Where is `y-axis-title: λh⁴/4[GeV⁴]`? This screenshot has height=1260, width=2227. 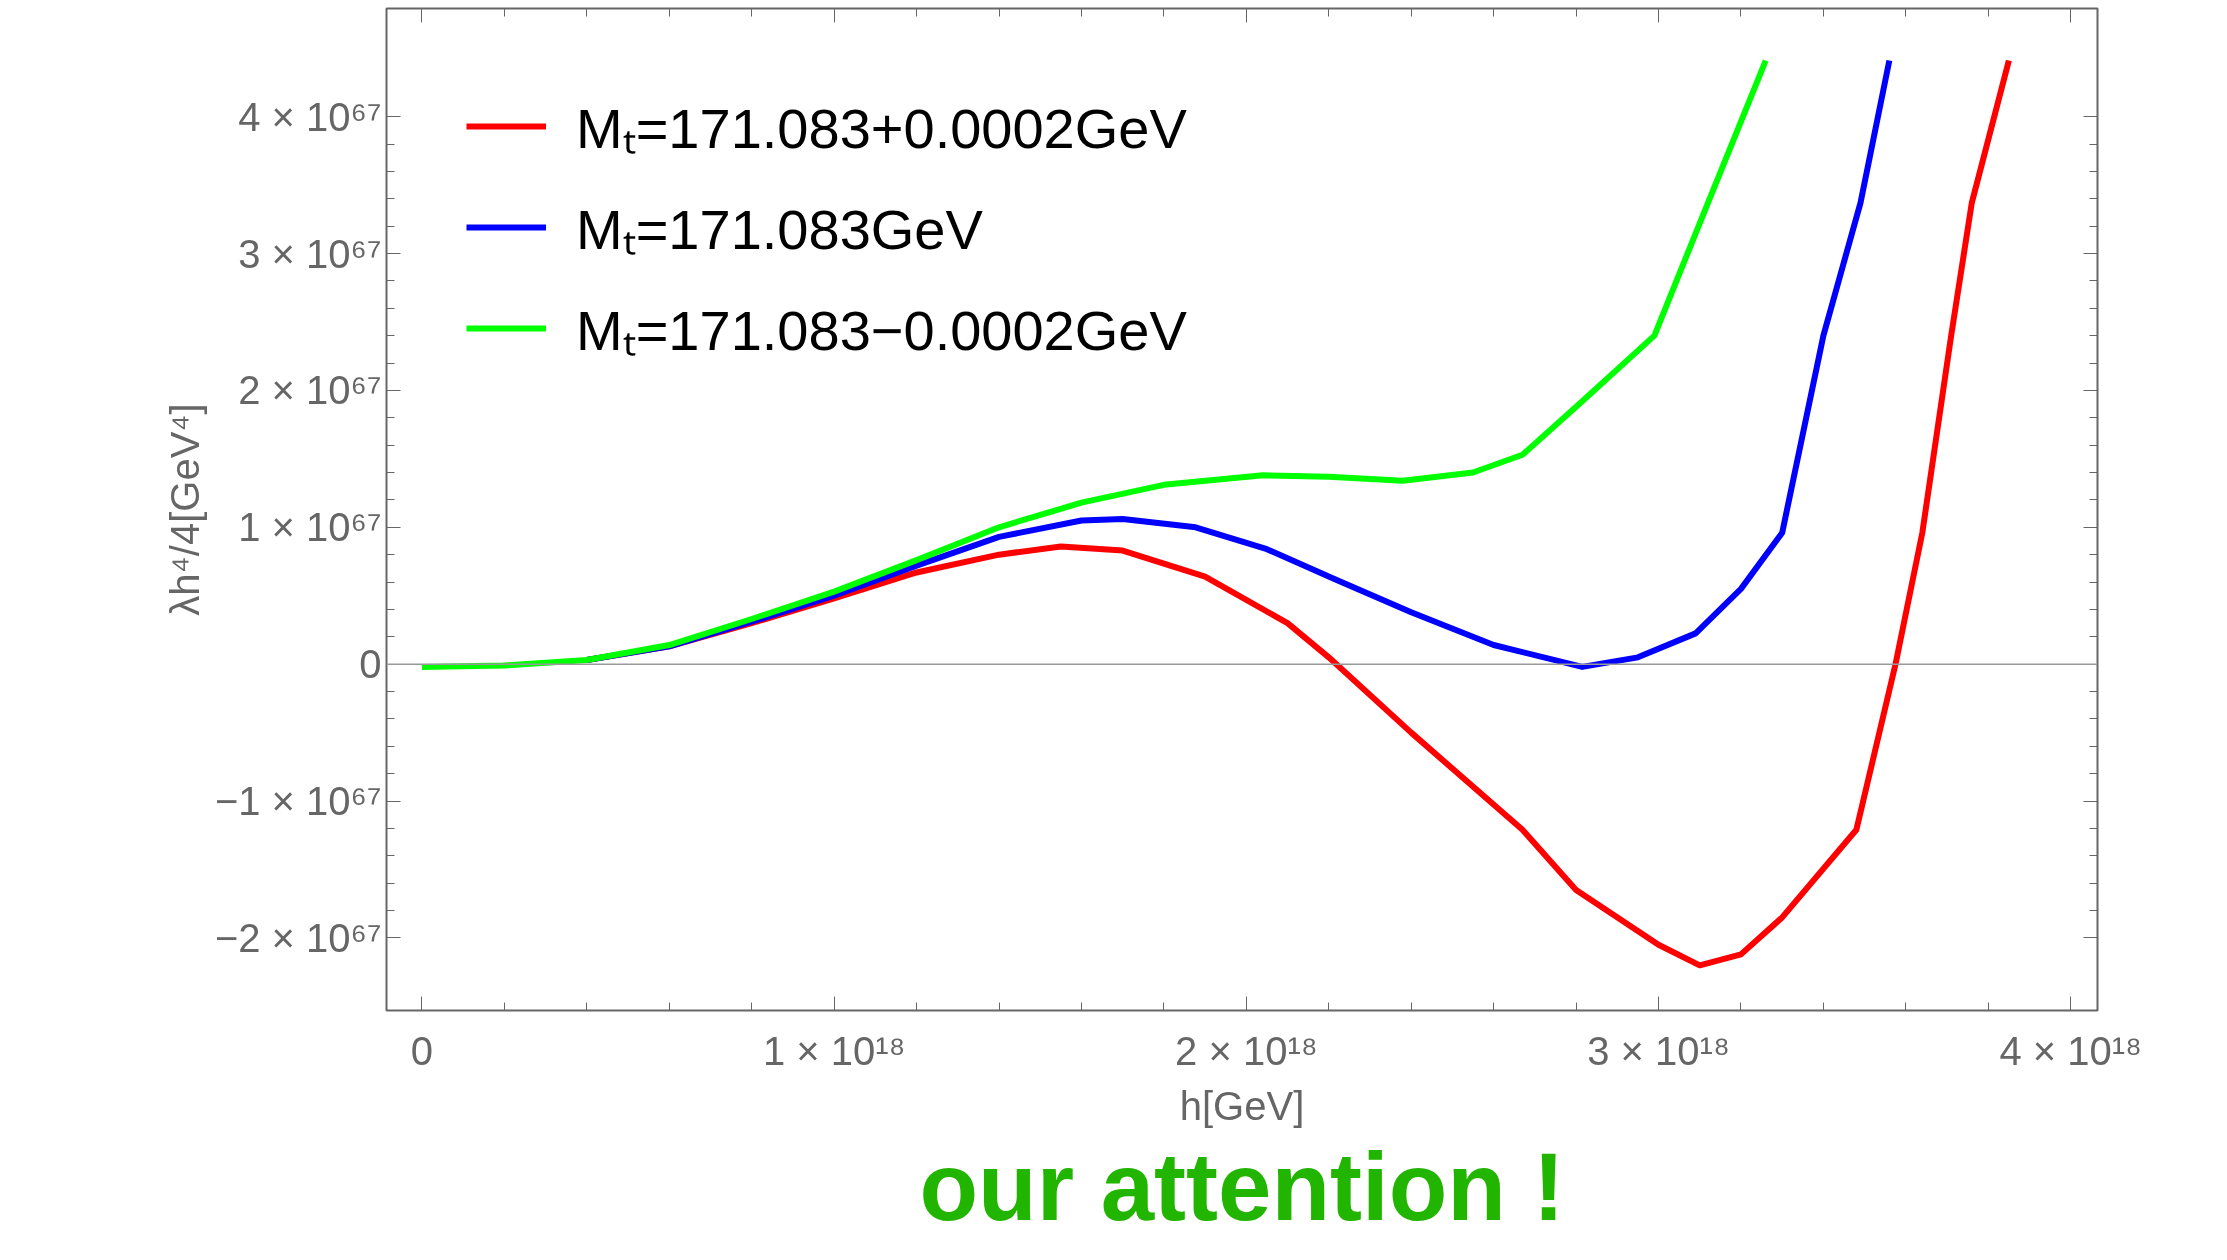
y-axis-title: λh⁴/4[GeV⁴] is located at coordinates (184, 509).